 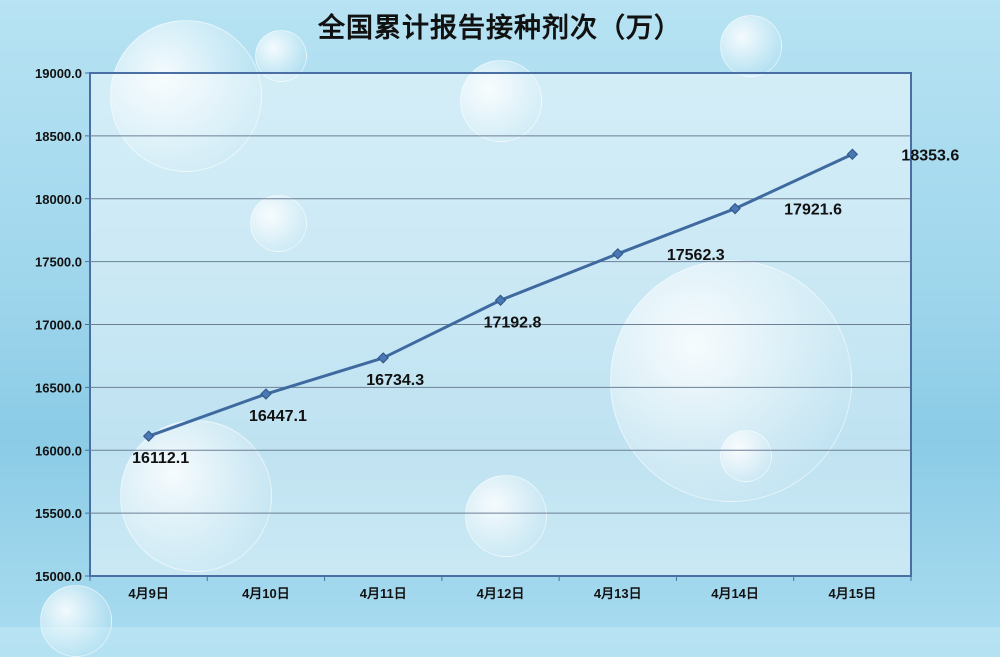 What do you see at coordinates (500, 28) in the screenshot?
I see `chart-title: 全国累计报告接种剂次（万）` at bounding box center [500, 28].